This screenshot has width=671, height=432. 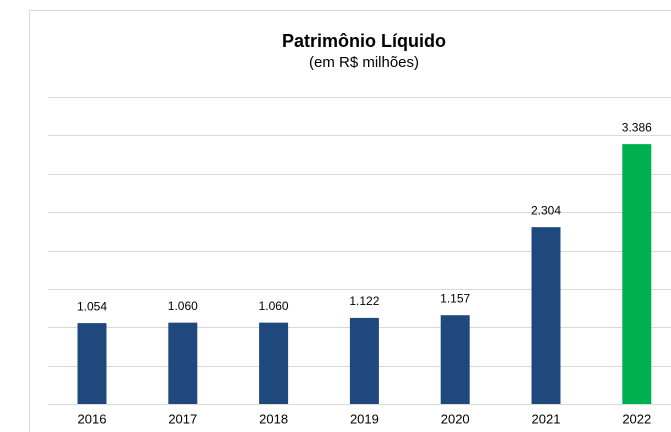 What do you see at coordinates (364, 301) in the screenshot?
I see `data-label: 1.122` at bounding box center [364, 301].